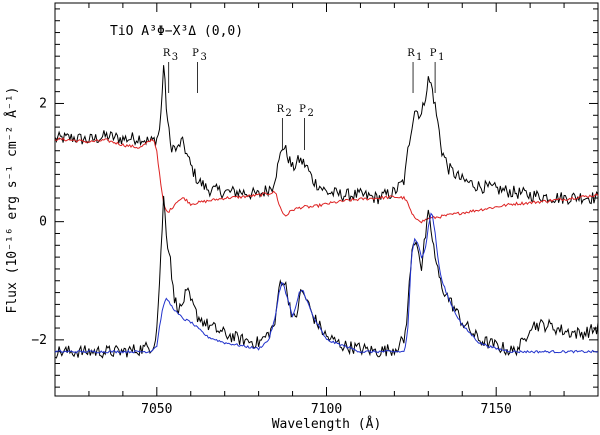  I want to click on band-labels: R 3 P 3R 2 P 2R 1 P 1, so click(303, 99).